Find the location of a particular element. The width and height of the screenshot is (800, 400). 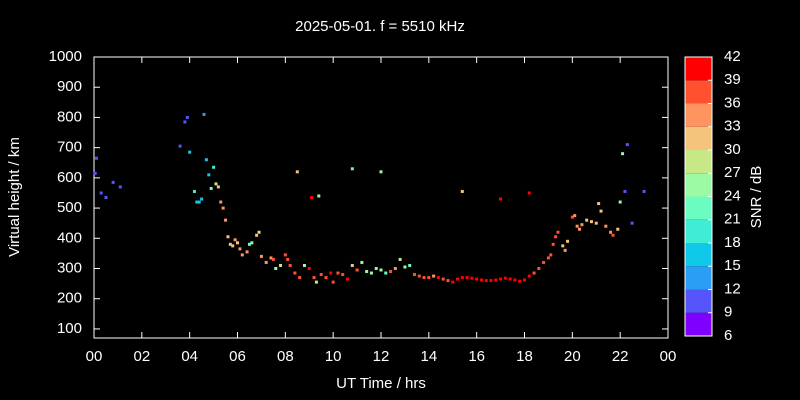

y-tick-label: 400 is located at coordinates (69, 237).